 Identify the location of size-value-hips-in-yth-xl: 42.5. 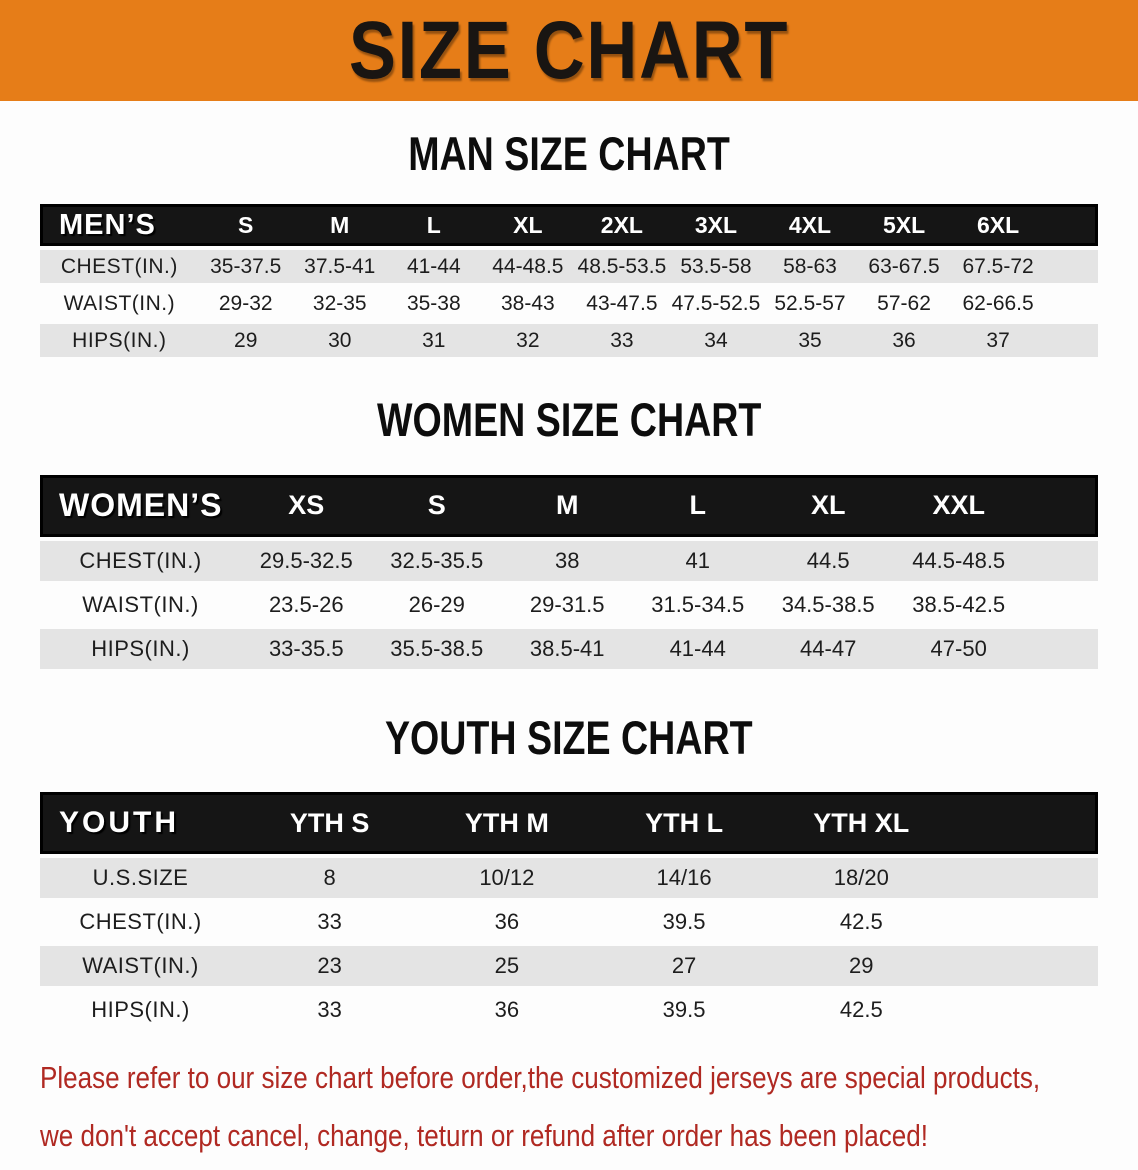
(861, 1010).